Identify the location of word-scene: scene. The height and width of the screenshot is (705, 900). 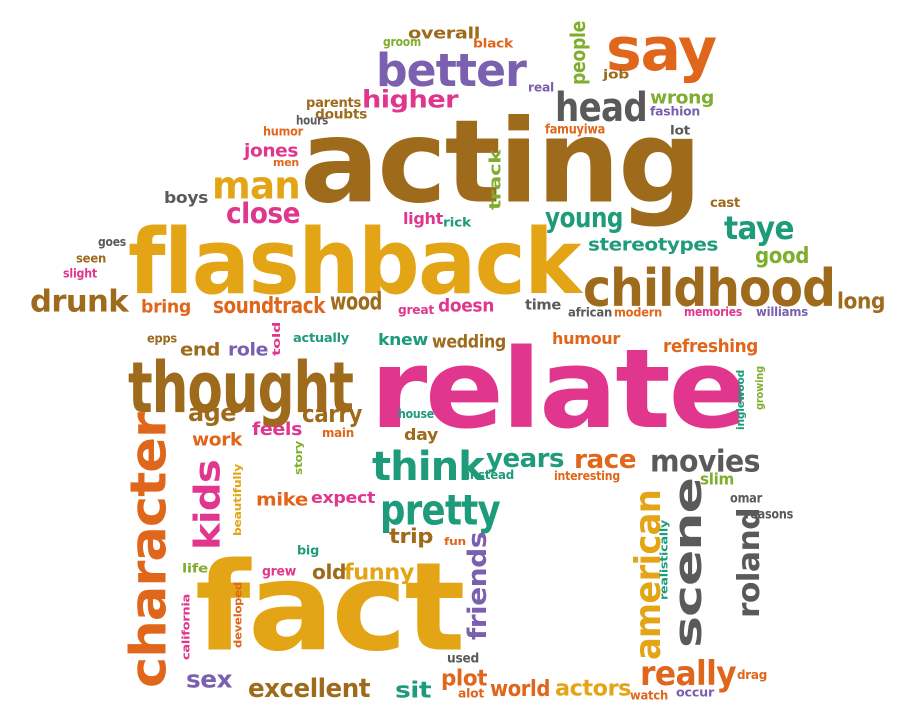
(688, 562).